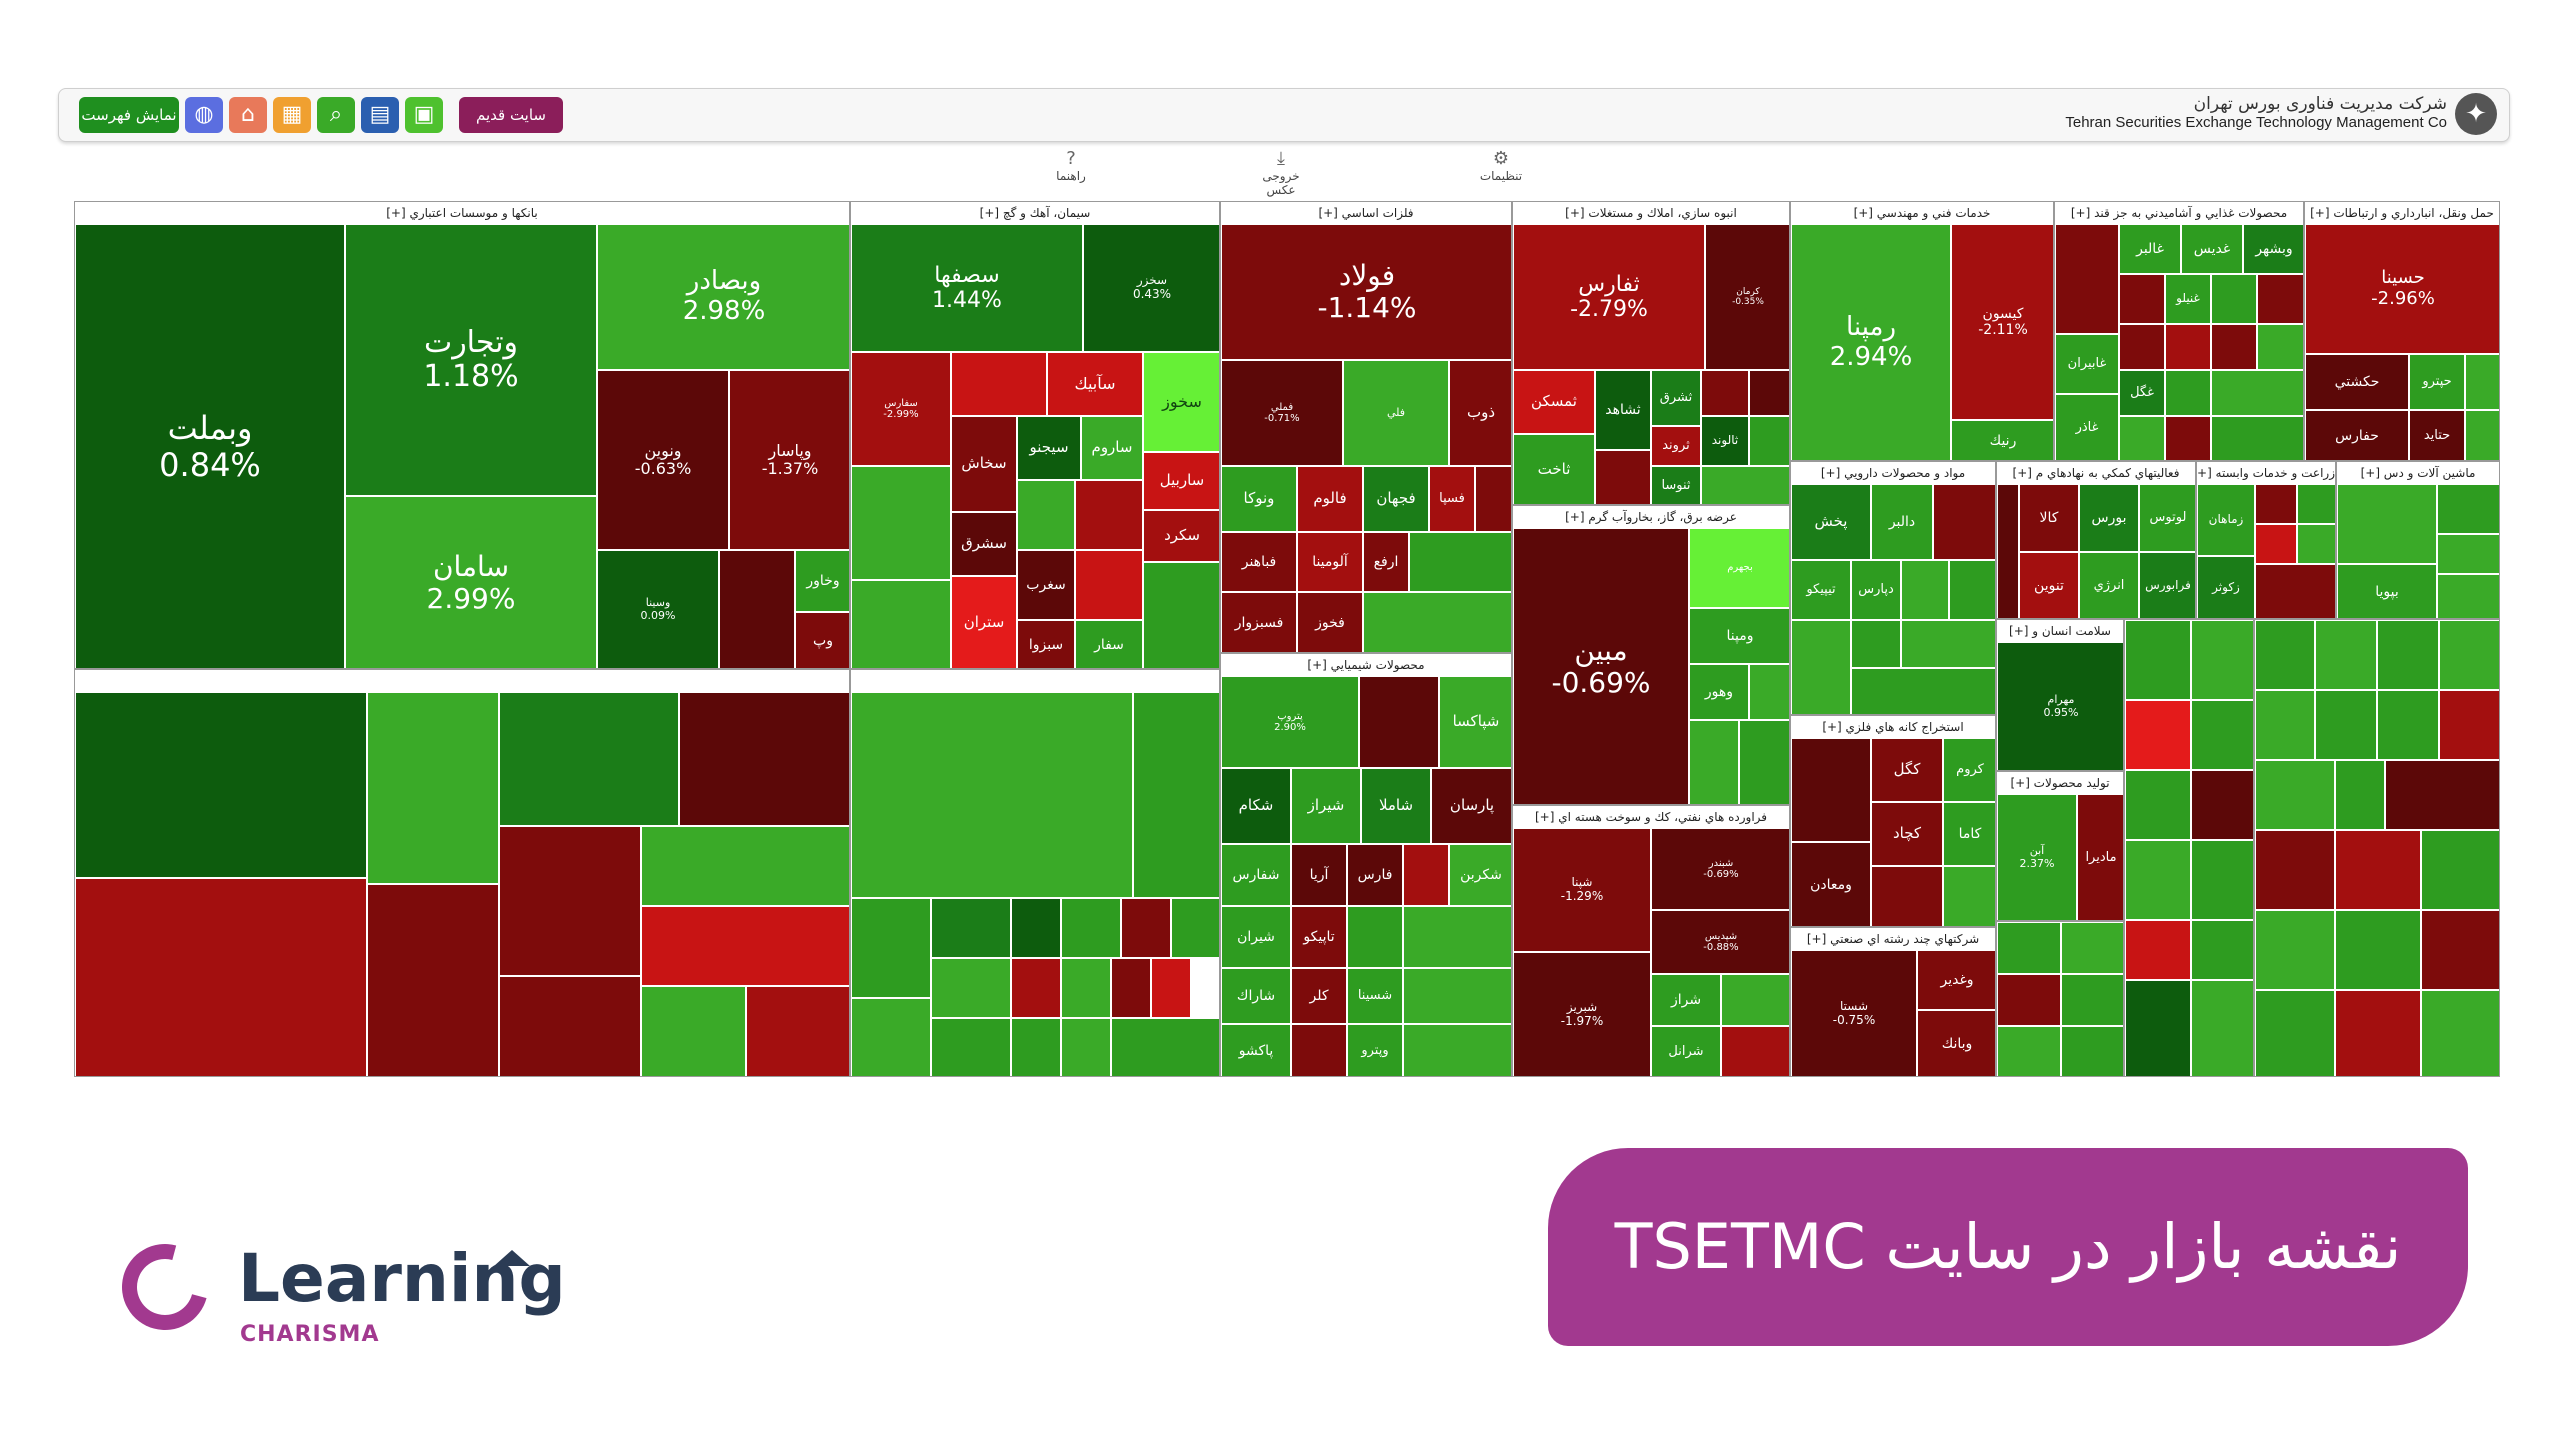  What do you see at coordinates (1109, 585) in the screenshot?
I see `tile-cement-e` at bounding box center [1109, 585].